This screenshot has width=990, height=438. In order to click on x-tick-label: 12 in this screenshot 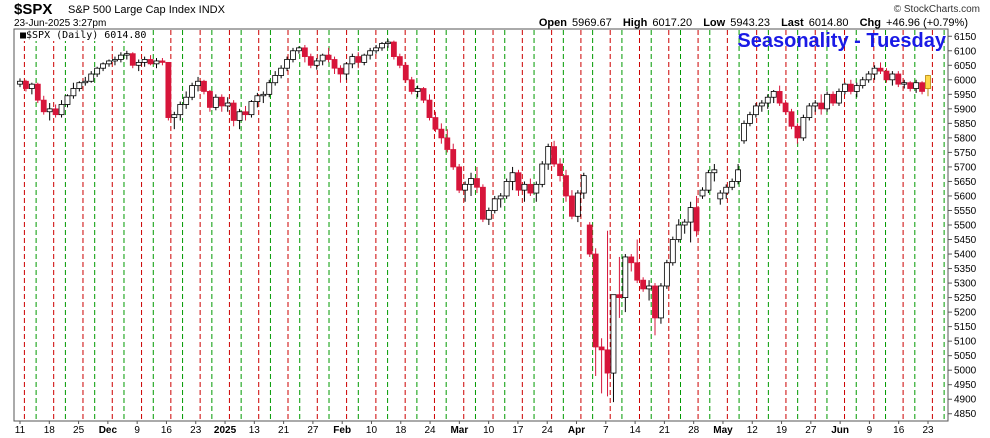, I will do `click(753, 430)`.